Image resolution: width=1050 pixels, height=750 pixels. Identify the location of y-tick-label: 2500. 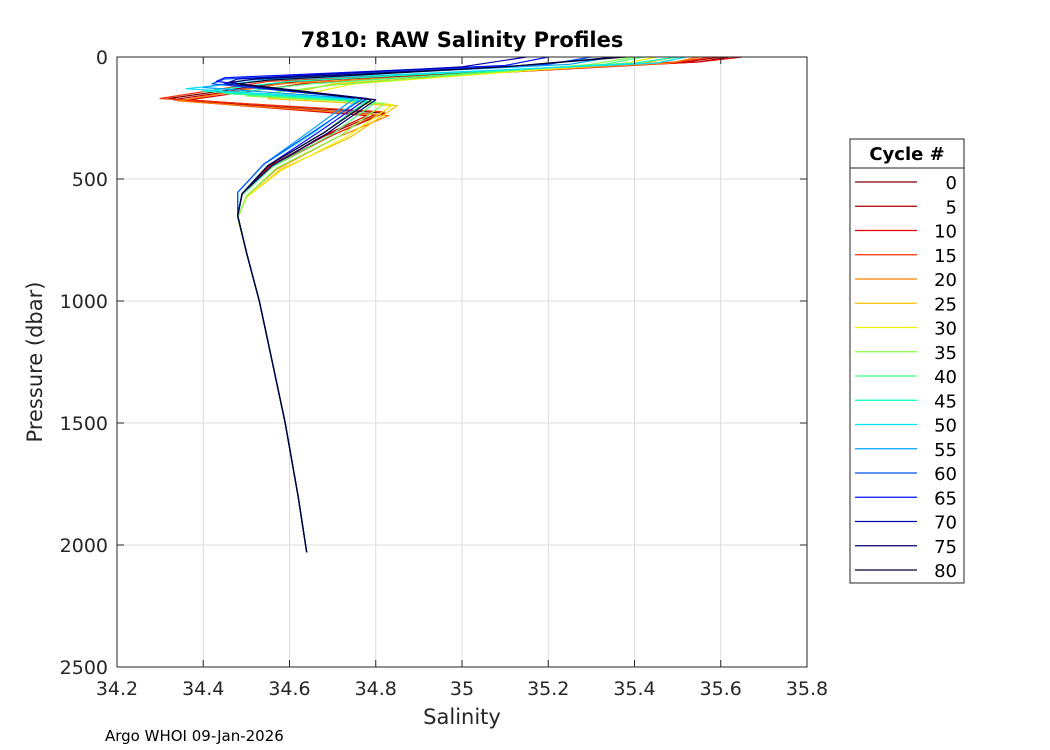
(84, 668).